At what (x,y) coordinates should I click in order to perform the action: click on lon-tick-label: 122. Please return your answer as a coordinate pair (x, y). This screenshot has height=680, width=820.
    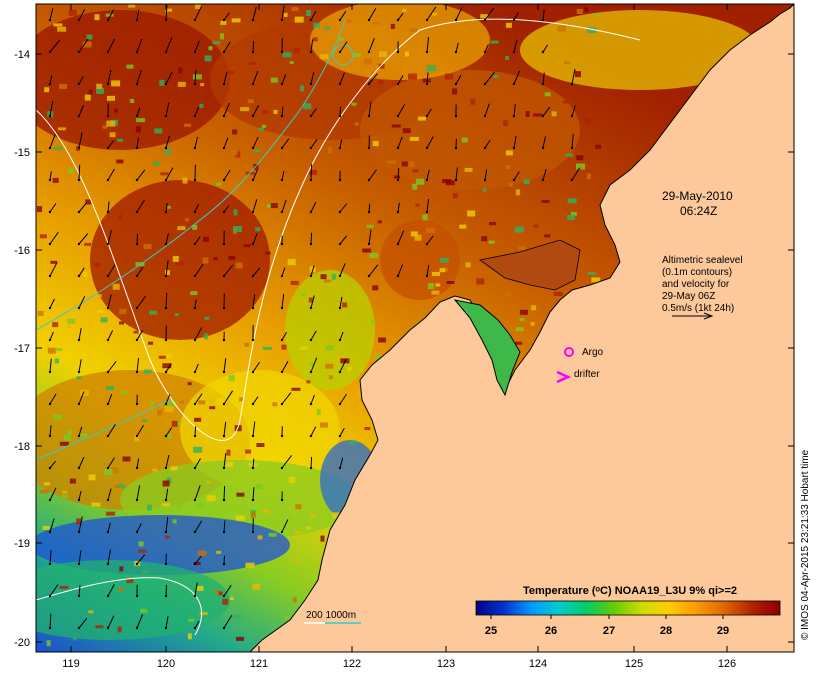
    Looking at the image, I should click on (352, 664).